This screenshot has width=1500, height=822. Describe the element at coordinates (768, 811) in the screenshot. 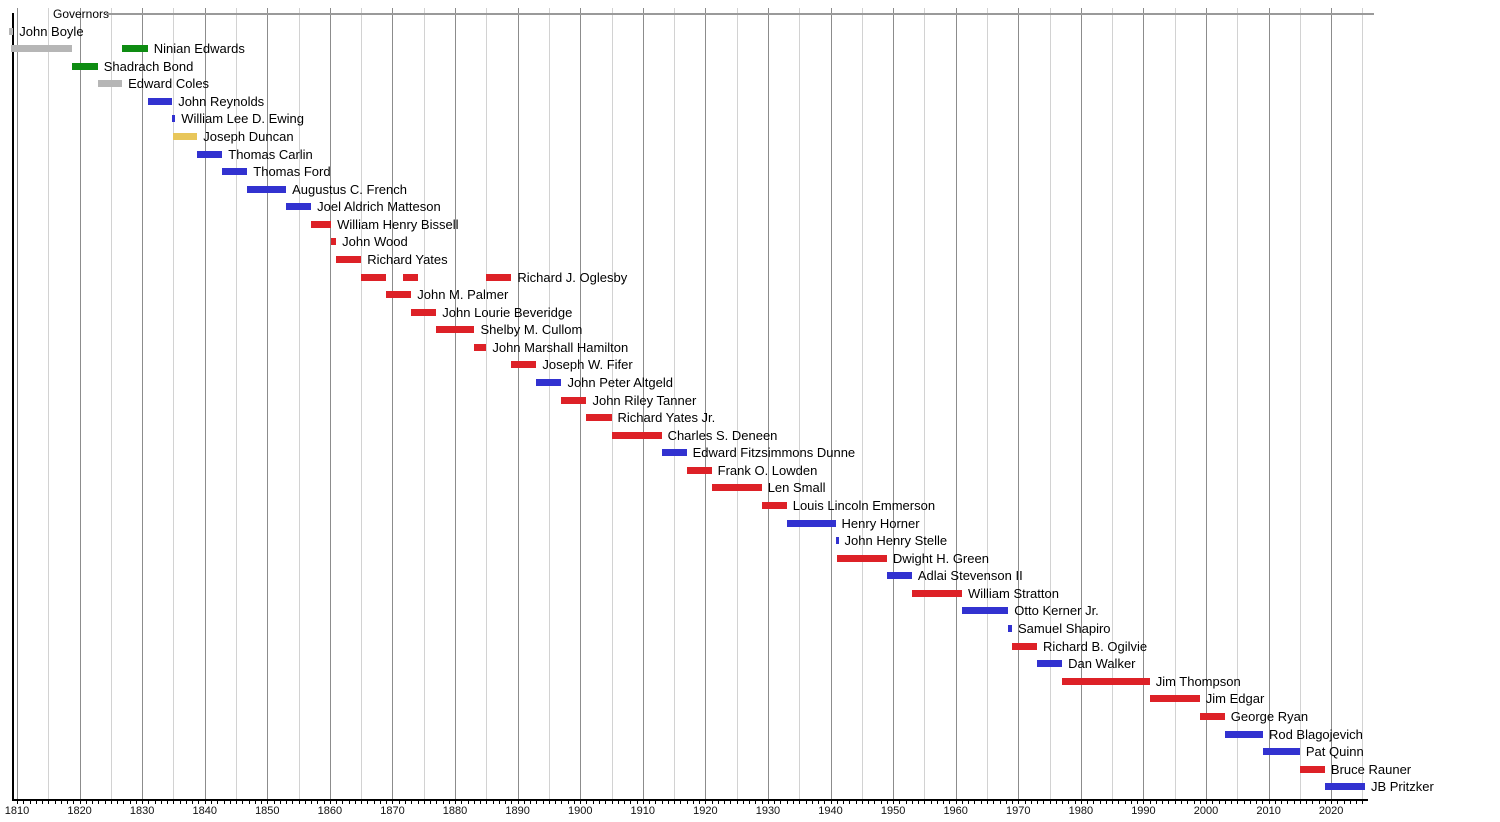

I see `axis-label: 1930` at that location.